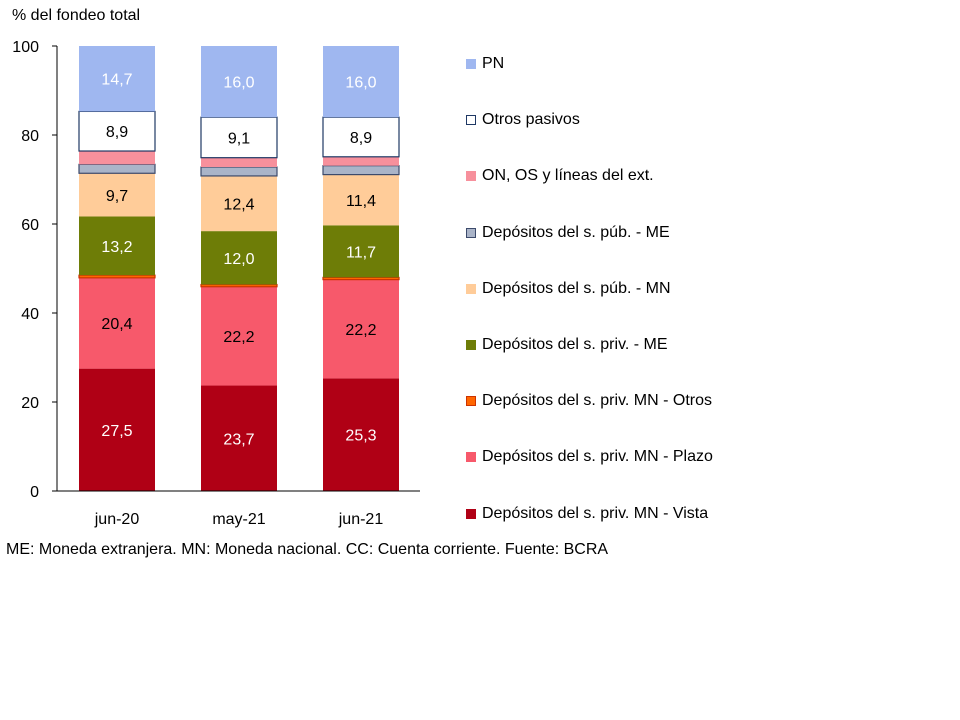 This screenshot has height=720, width=960. I want to click on legend-item: ON, OS y líneas del ext., so click(560, 176).